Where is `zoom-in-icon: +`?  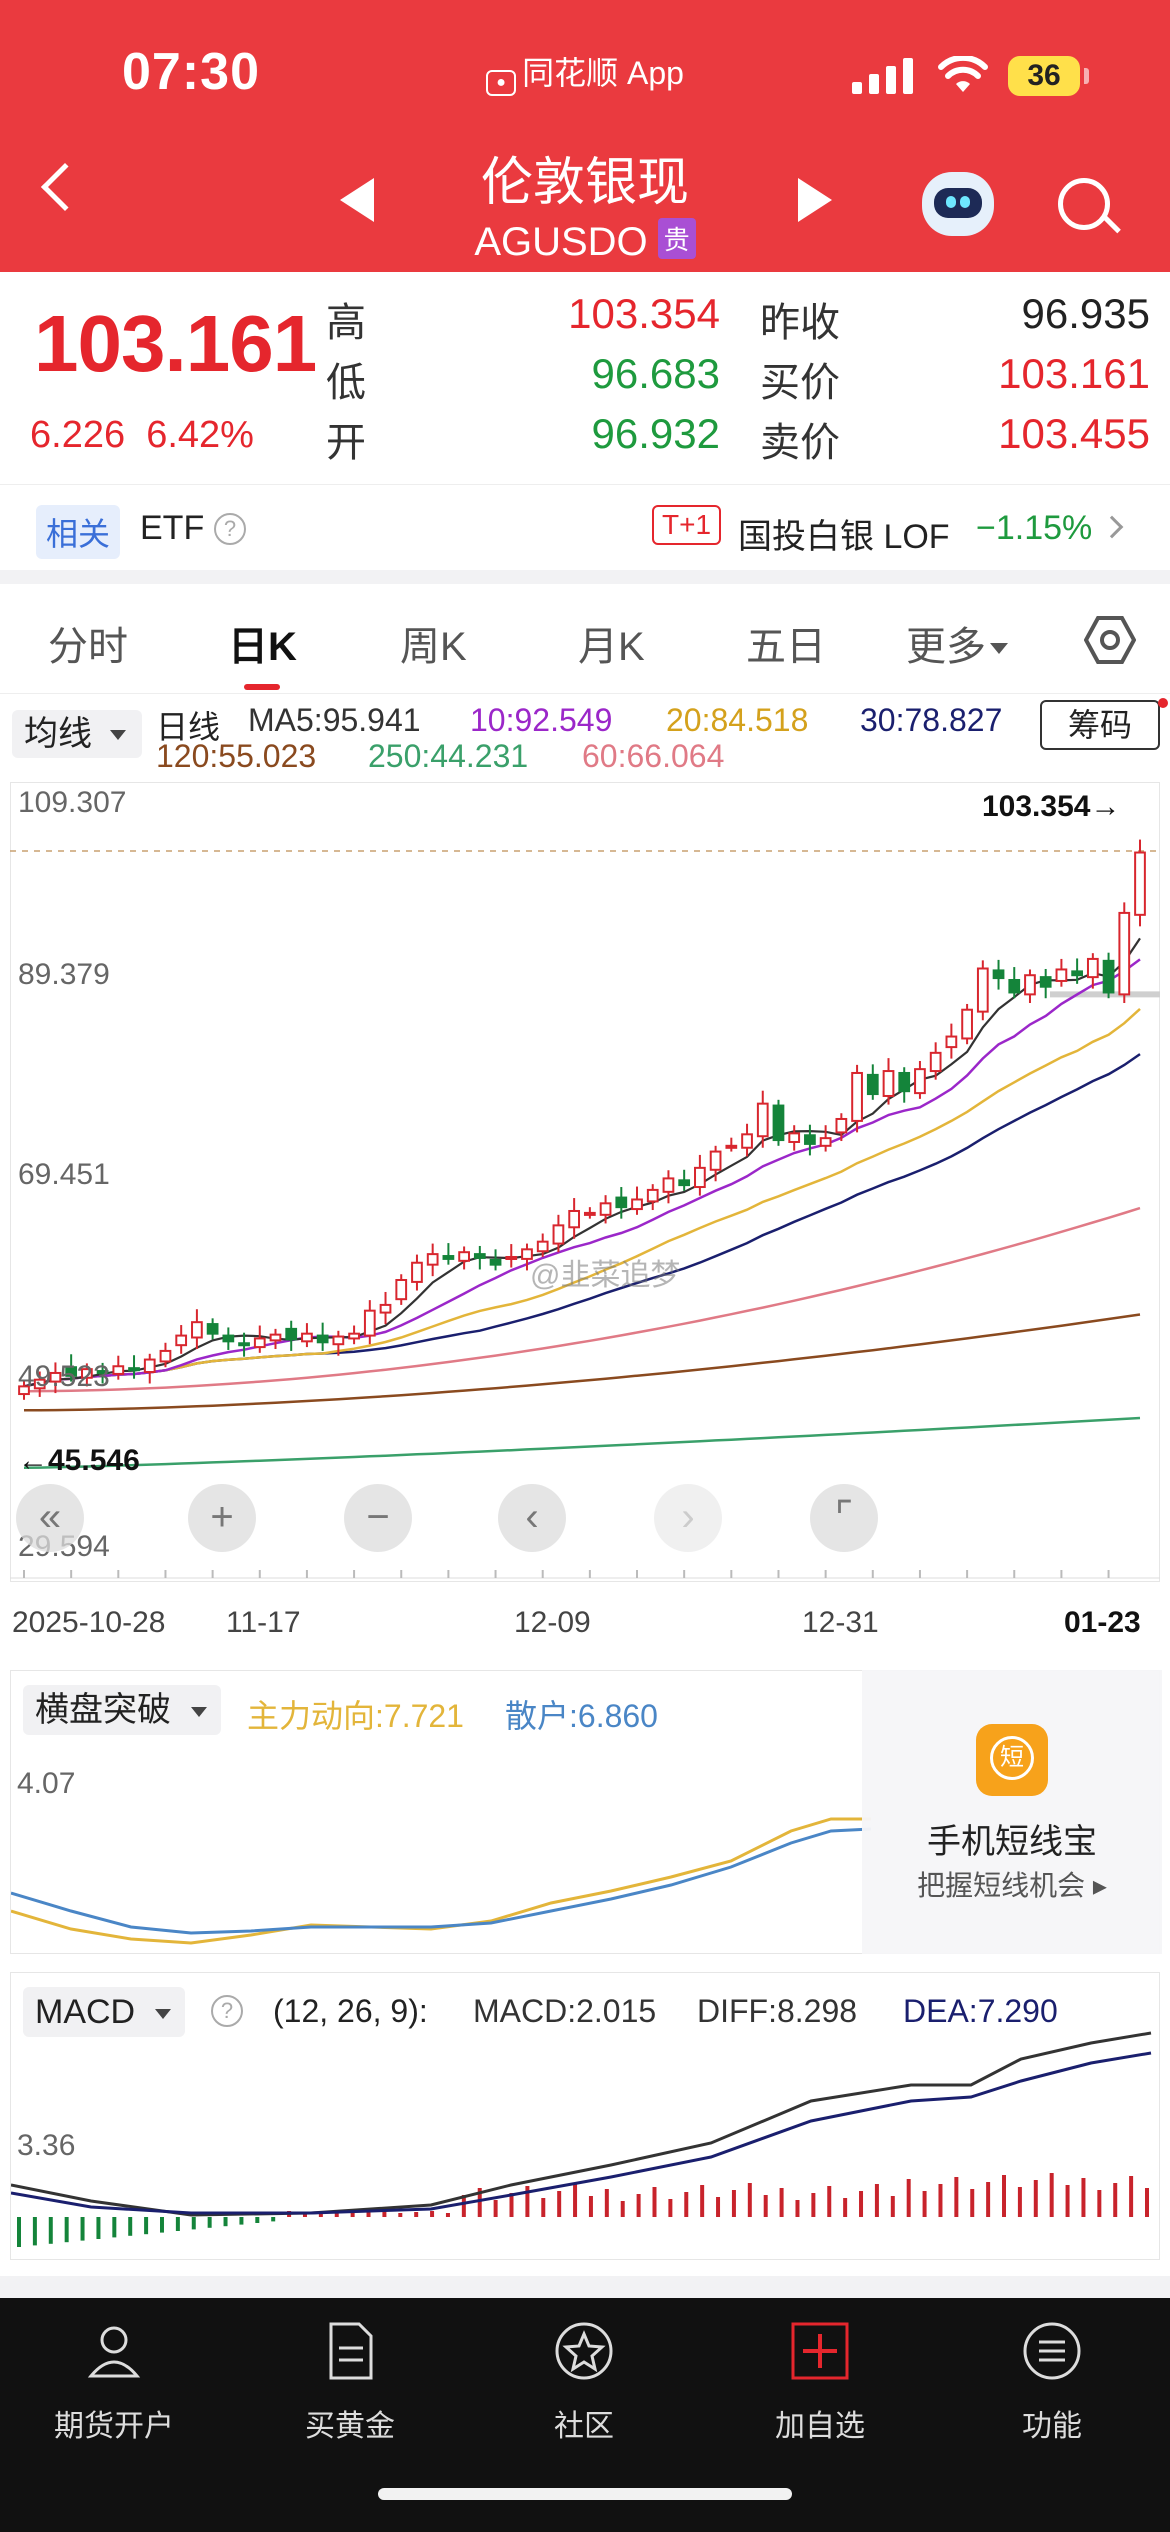 zoom-in-icon: + is located at coordinates (222, 1518).